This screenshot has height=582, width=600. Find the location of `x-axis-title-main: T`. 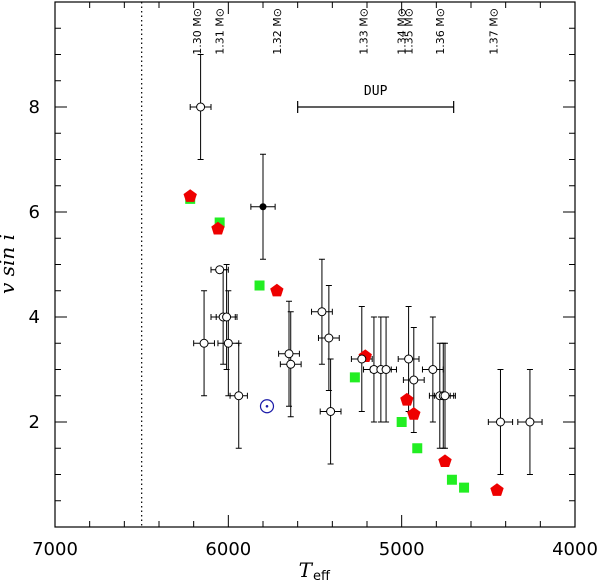

x-axis-title-main: T is located at coordinates (306, 570).